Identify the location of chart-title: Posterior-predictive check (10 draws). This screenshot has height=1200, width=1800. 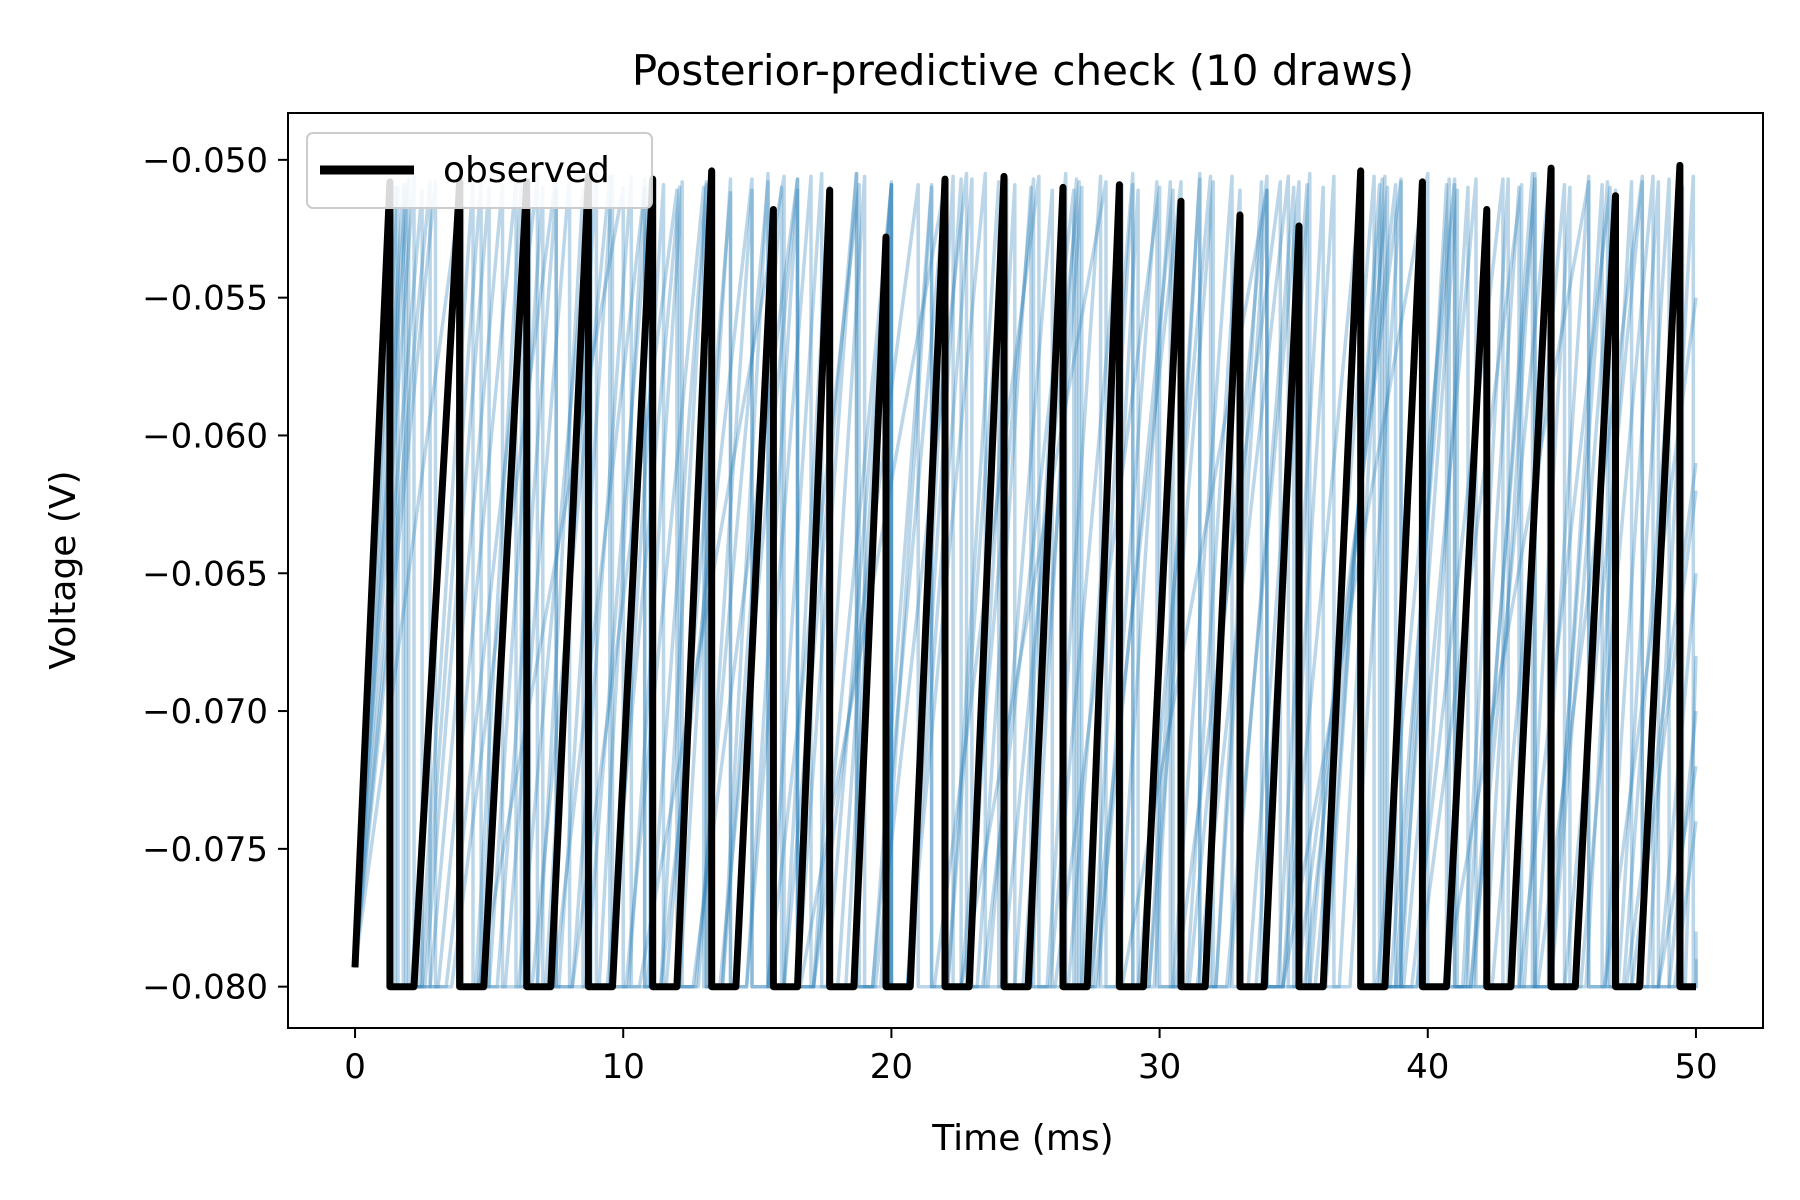
(1023, 70).